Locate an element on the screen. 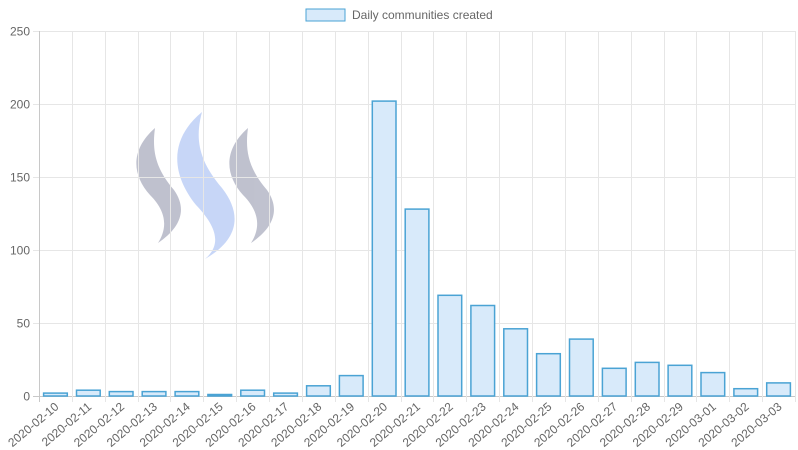 The height and width of the screenshot is (450, 798). bar: 2020-03-01: 16 is located at coordinates (713, 384).